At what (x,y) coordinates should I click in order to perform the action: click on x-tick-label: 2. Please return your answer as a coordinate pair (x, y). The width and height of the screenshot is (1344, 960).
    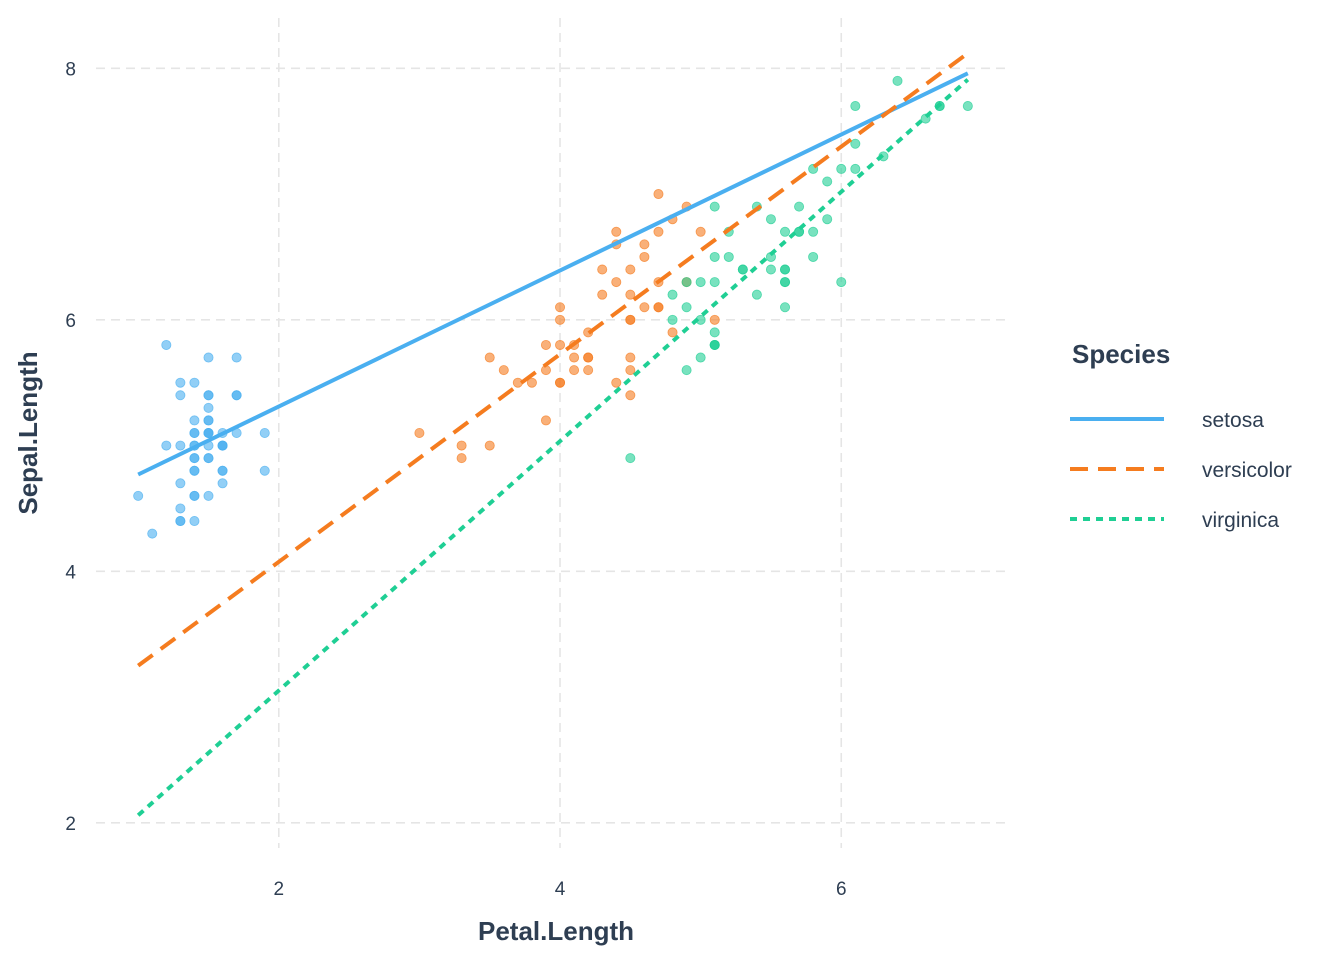
    Looking at the image, I should click on (279, 889).